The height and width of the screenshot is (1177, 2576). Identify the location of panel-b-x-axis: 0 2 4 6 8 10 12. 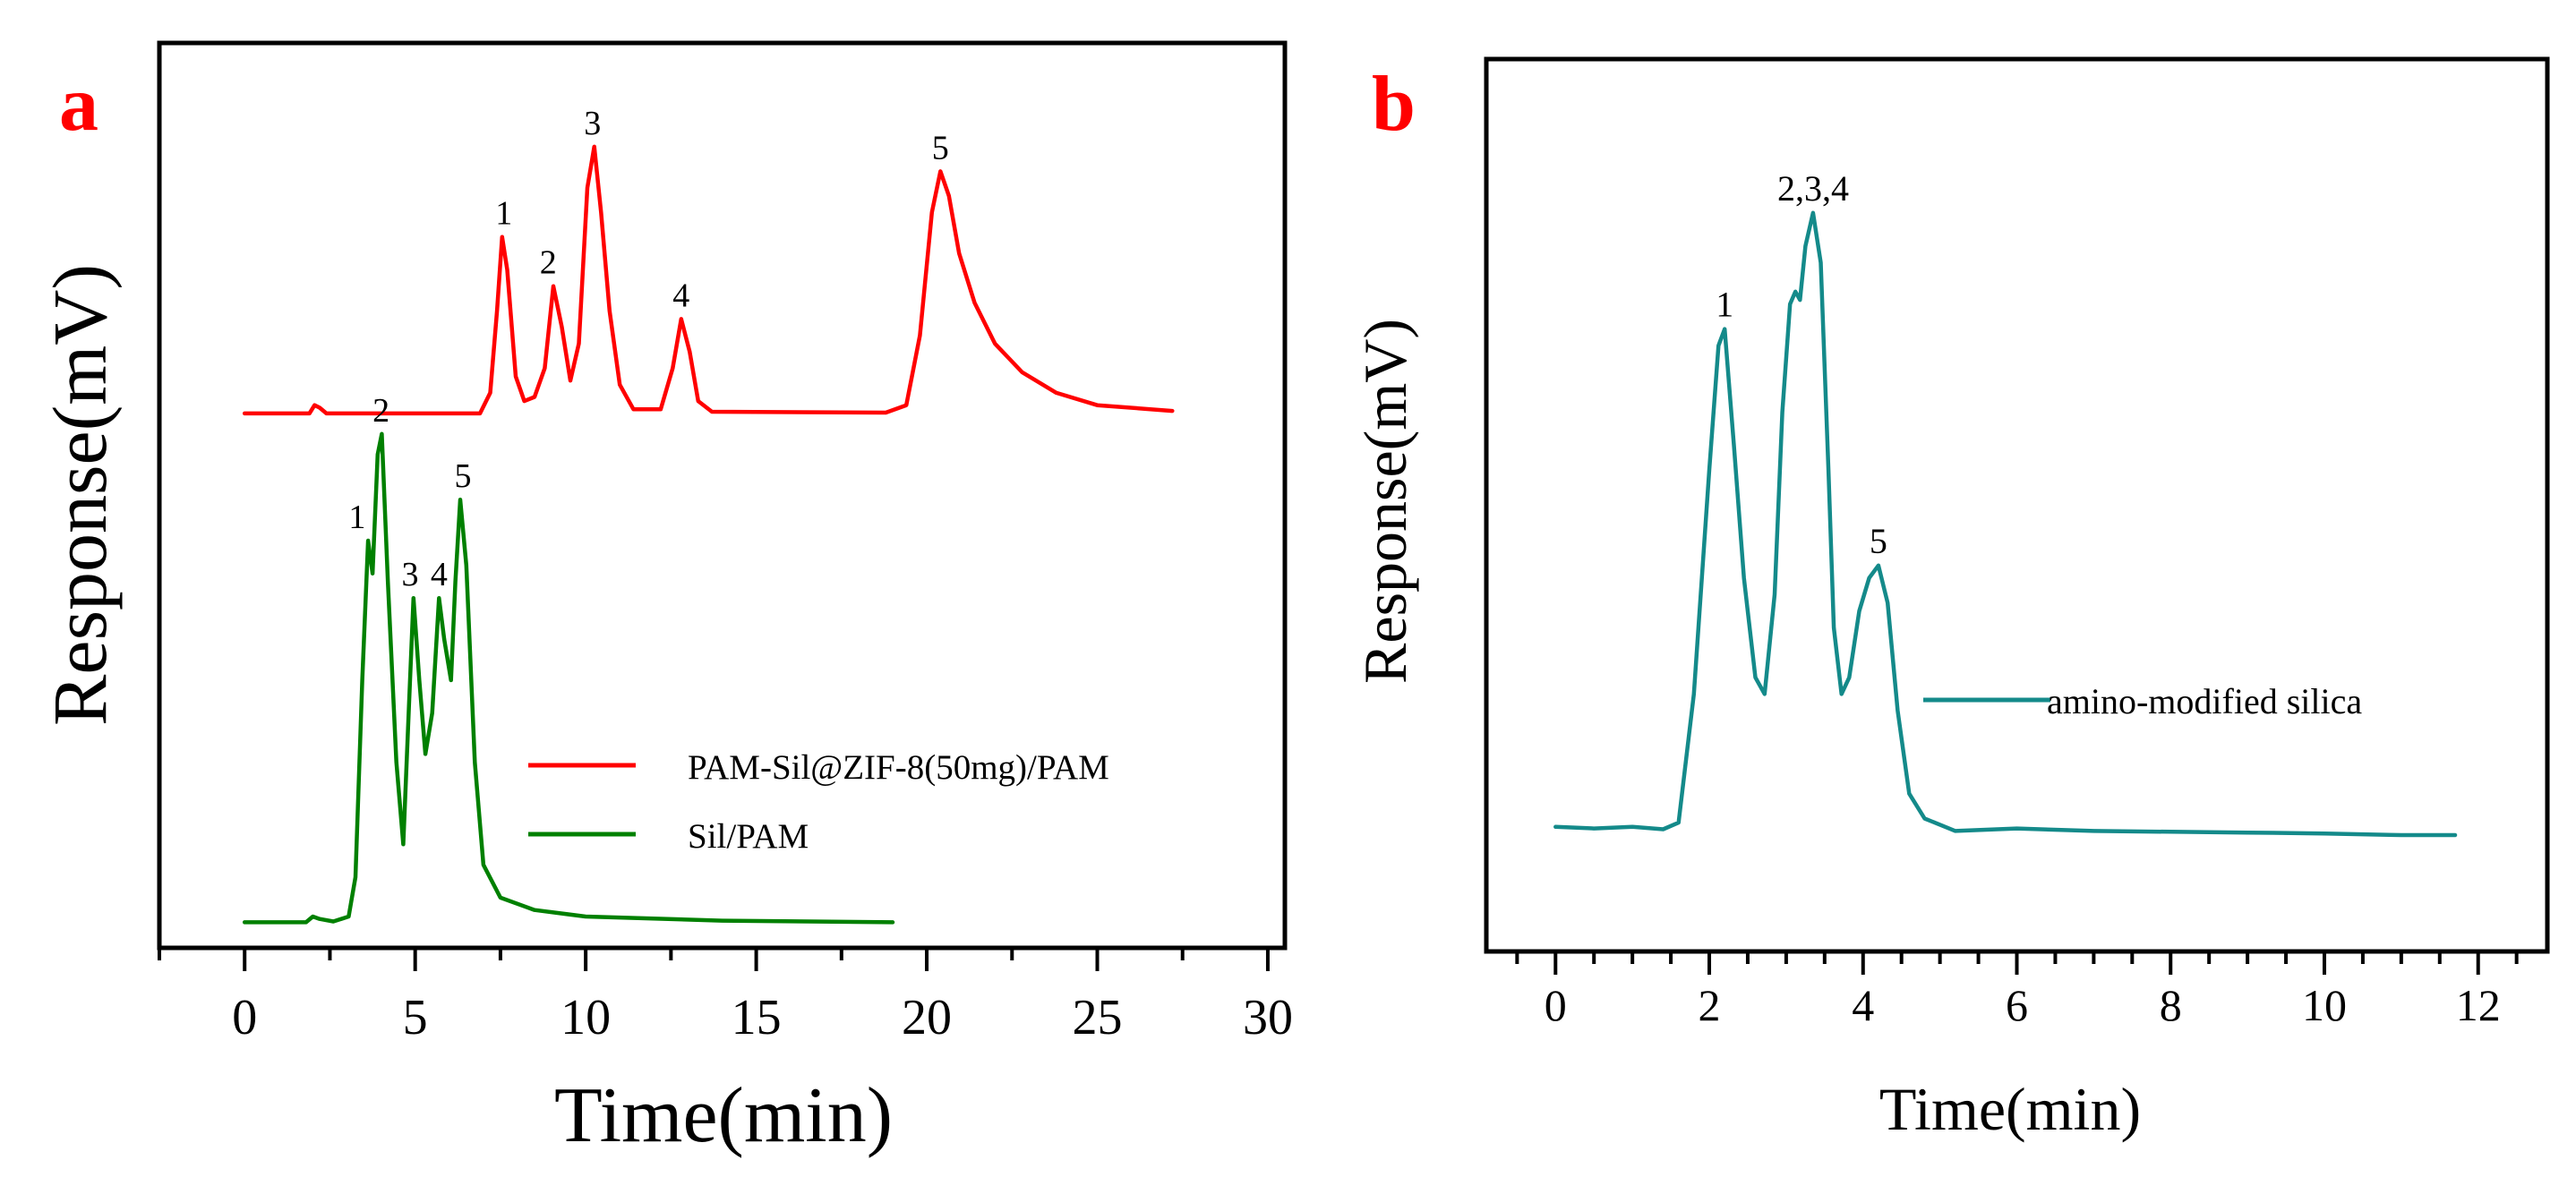
(2017, 990).